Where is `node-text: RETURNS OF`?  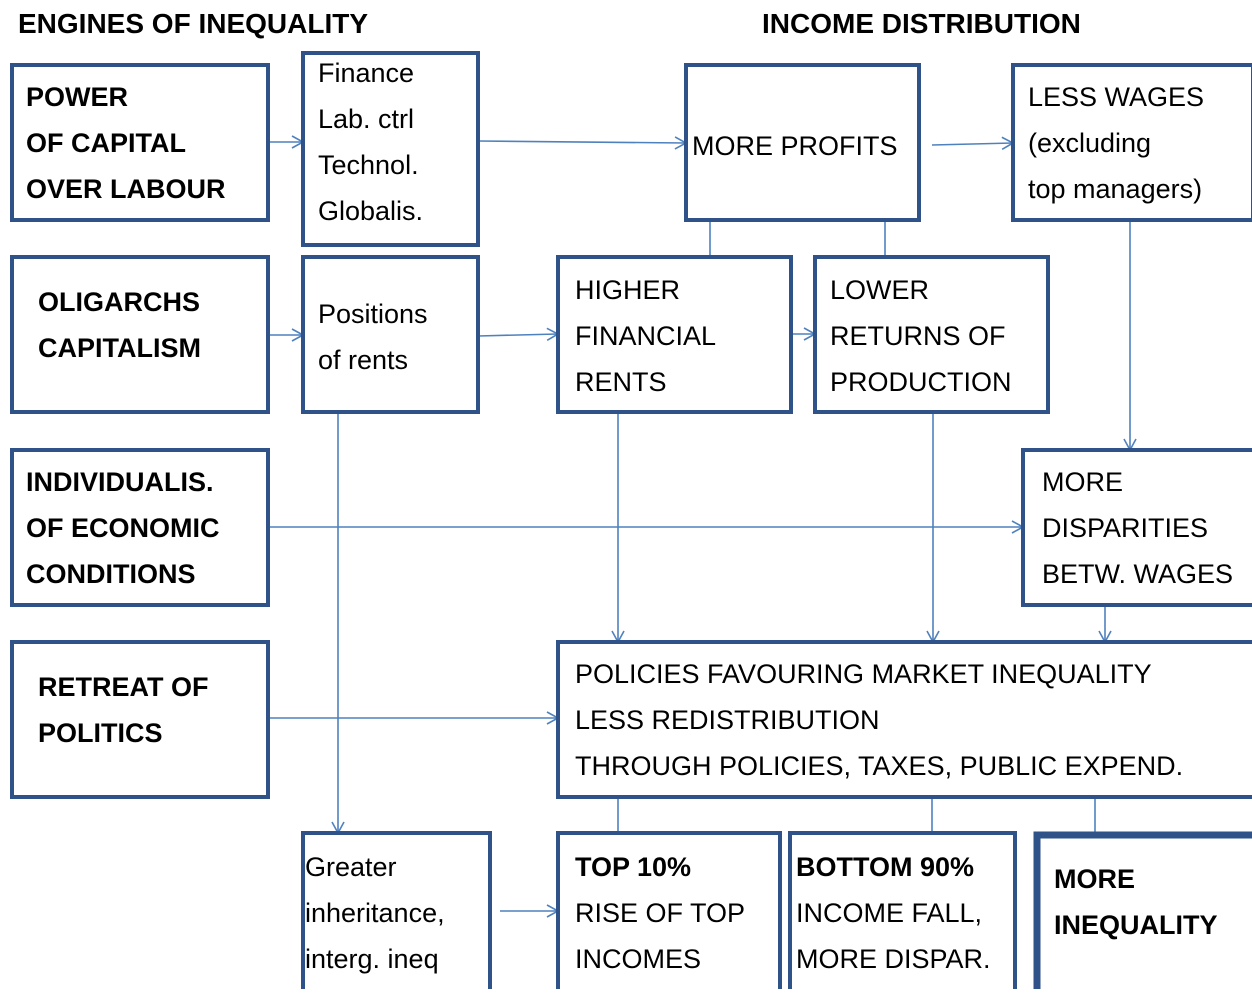 node-text: RETURNS OF is located at coordinates (918, 336).